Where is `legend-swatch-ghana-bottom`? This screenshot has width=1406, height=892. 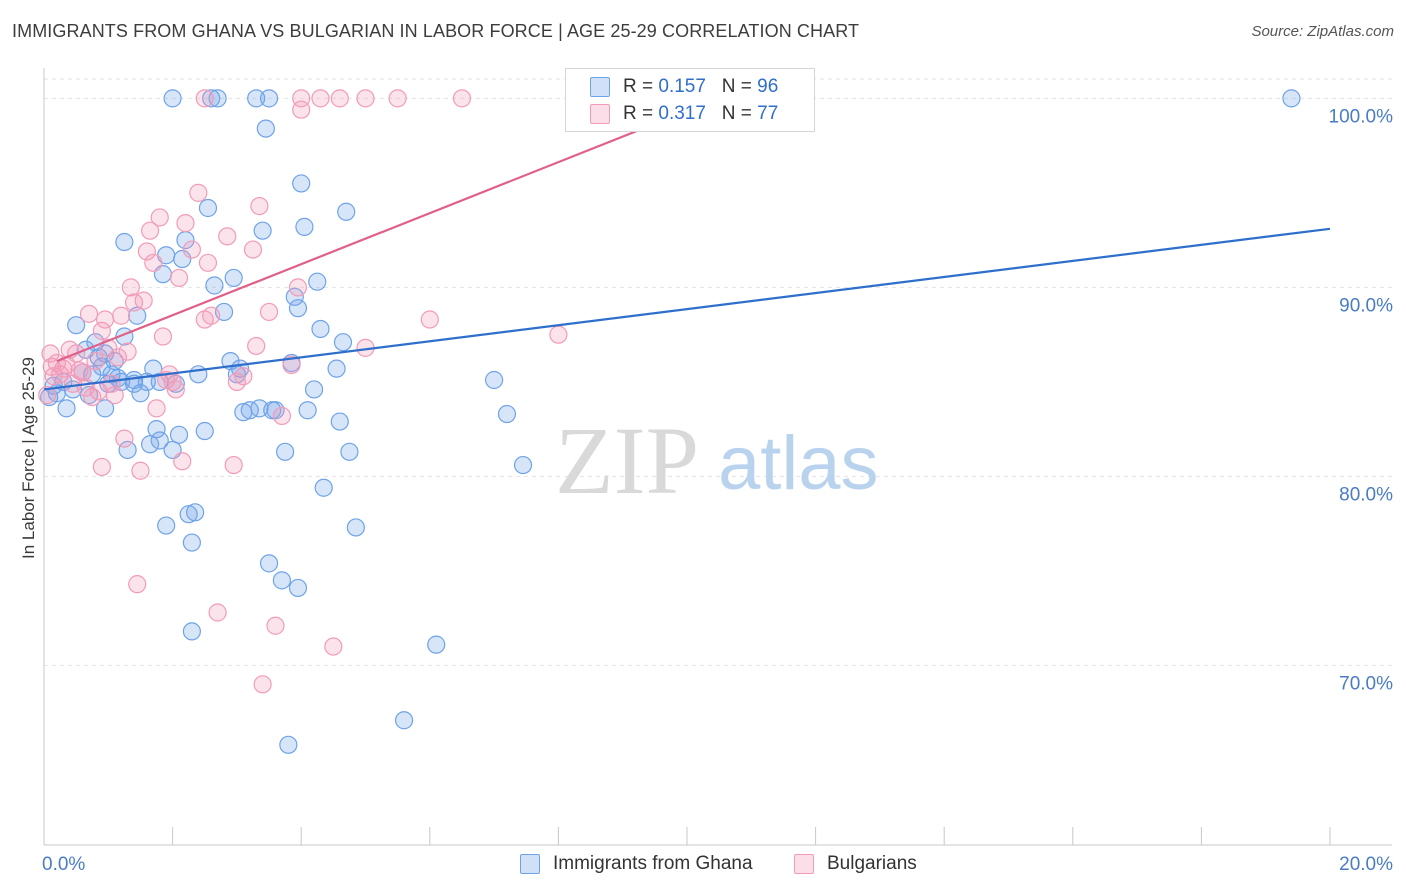
legend-swatch-ghana-bottom is located at coordinates (530, 864).